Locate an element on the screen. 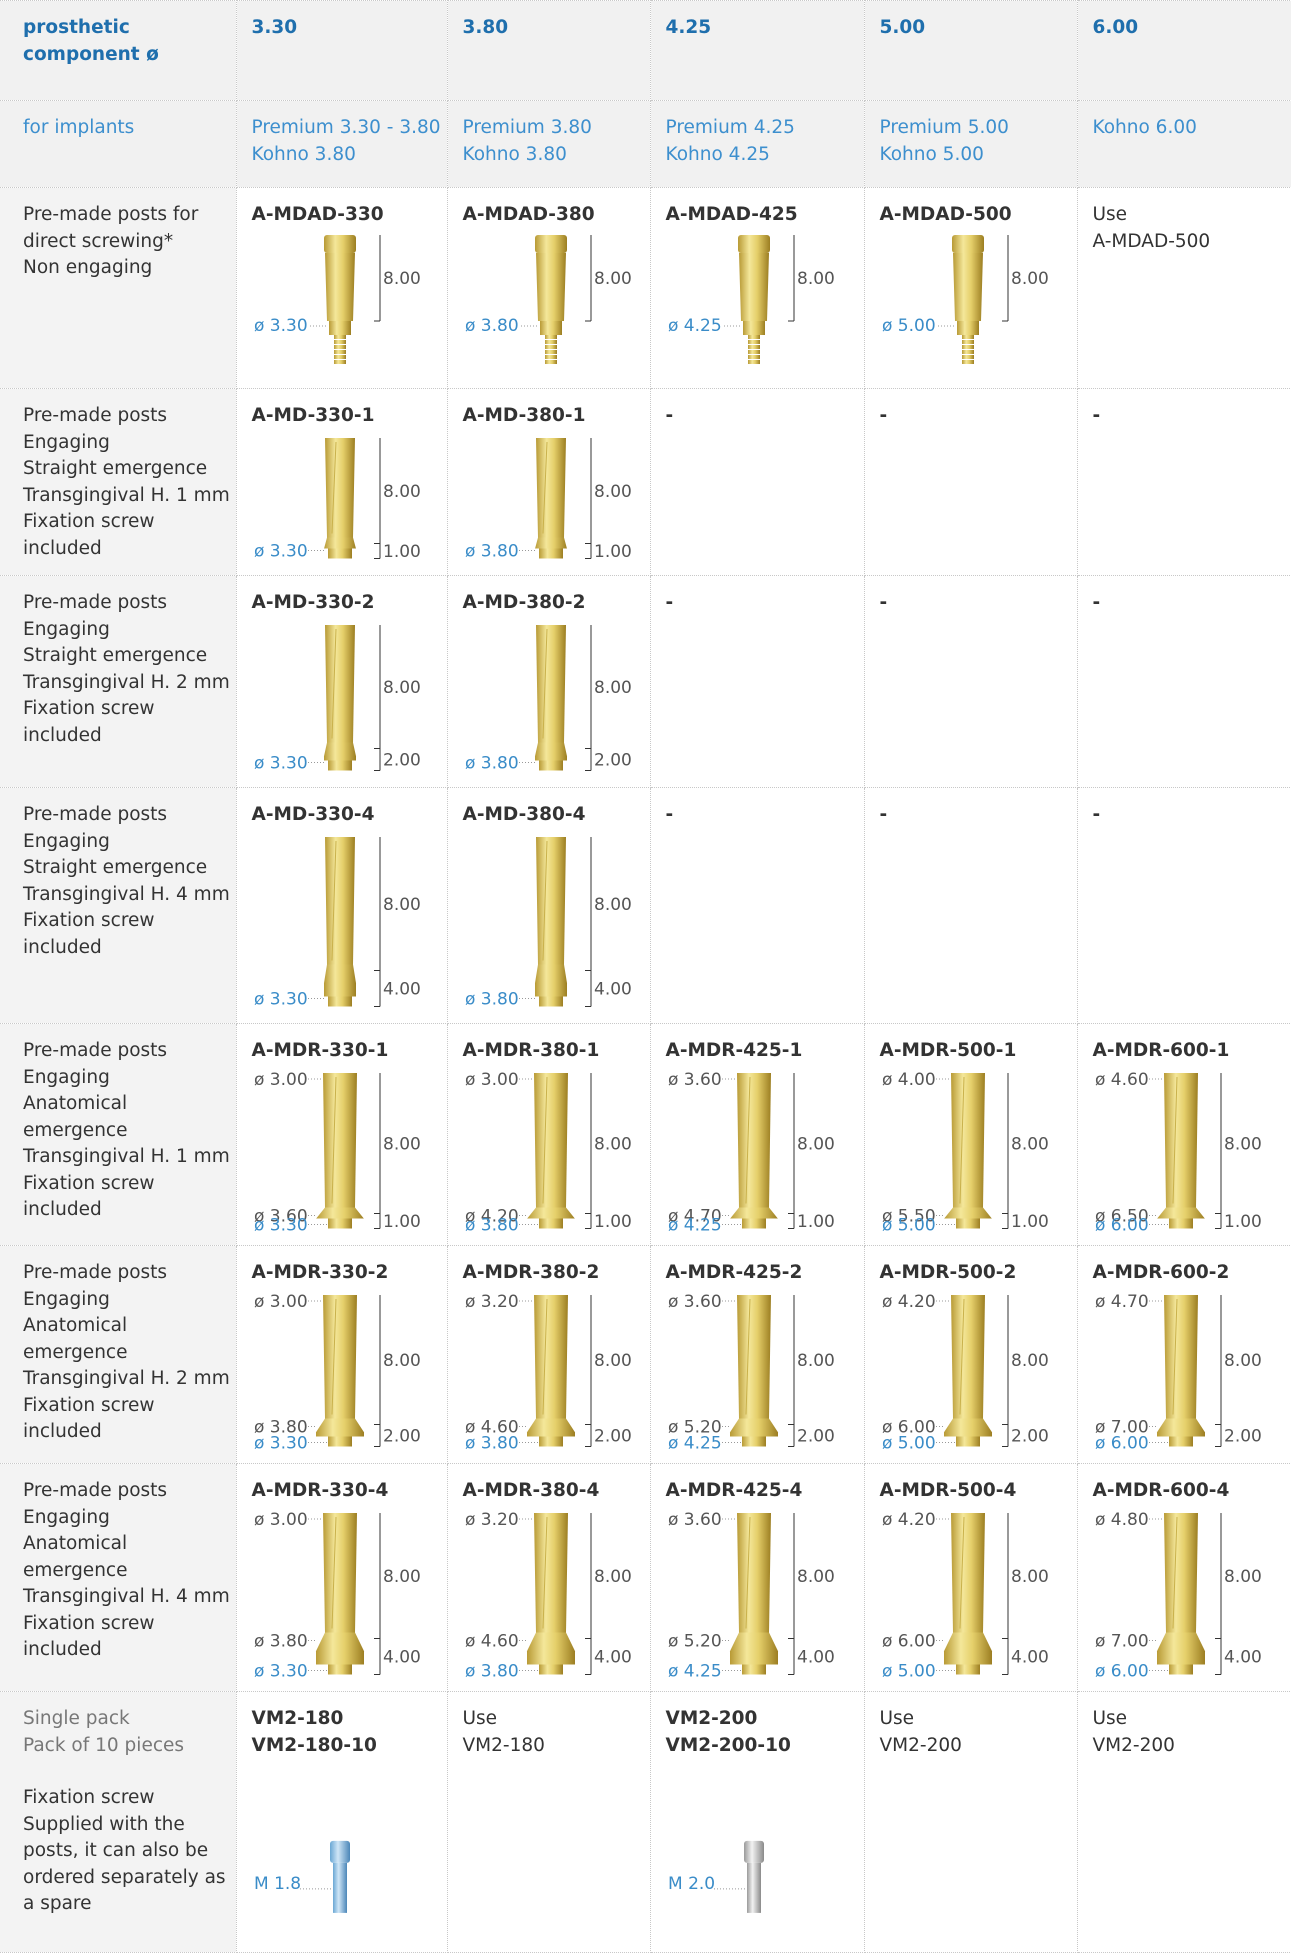 The width and height of the screenshot is (1291, 1953). header-text: component ø is located at coordinates (91, 54).